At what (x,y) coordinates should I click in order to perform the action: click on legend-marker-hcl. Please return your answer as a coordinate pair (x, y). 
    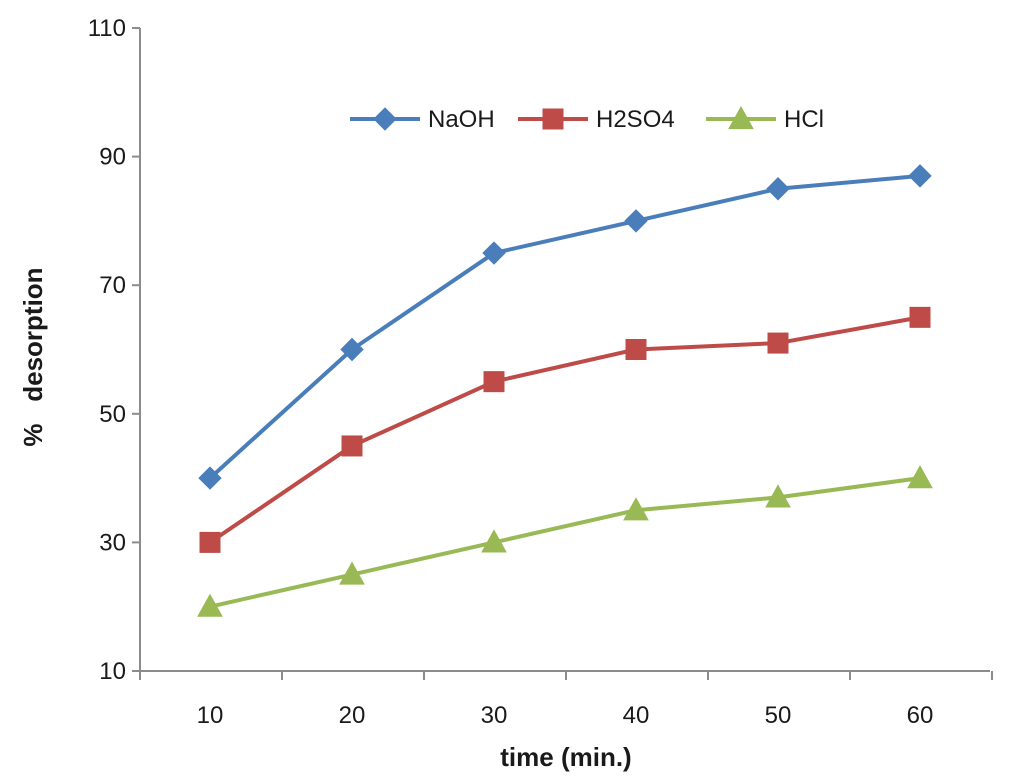
    Looking at the image, I should click on (741, 117).